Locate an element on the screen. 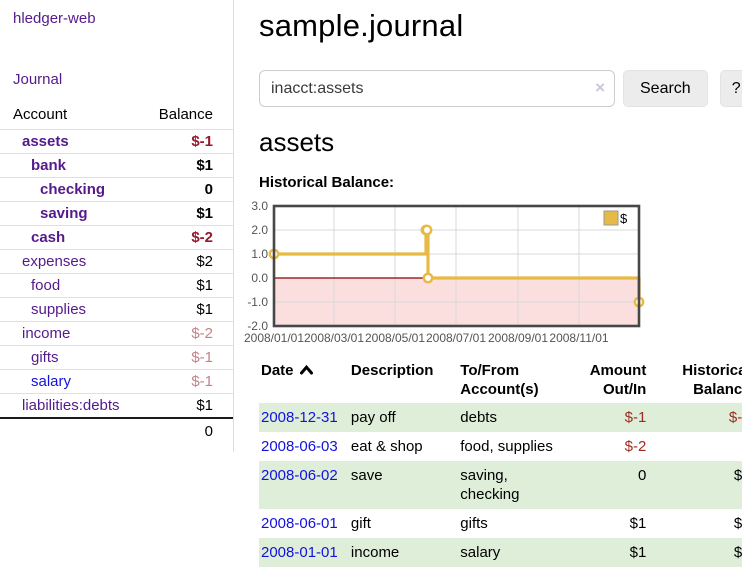 This screenshot has width=742, height=582. sidebar-account-link: supplies is located at coordinates (59, 309).